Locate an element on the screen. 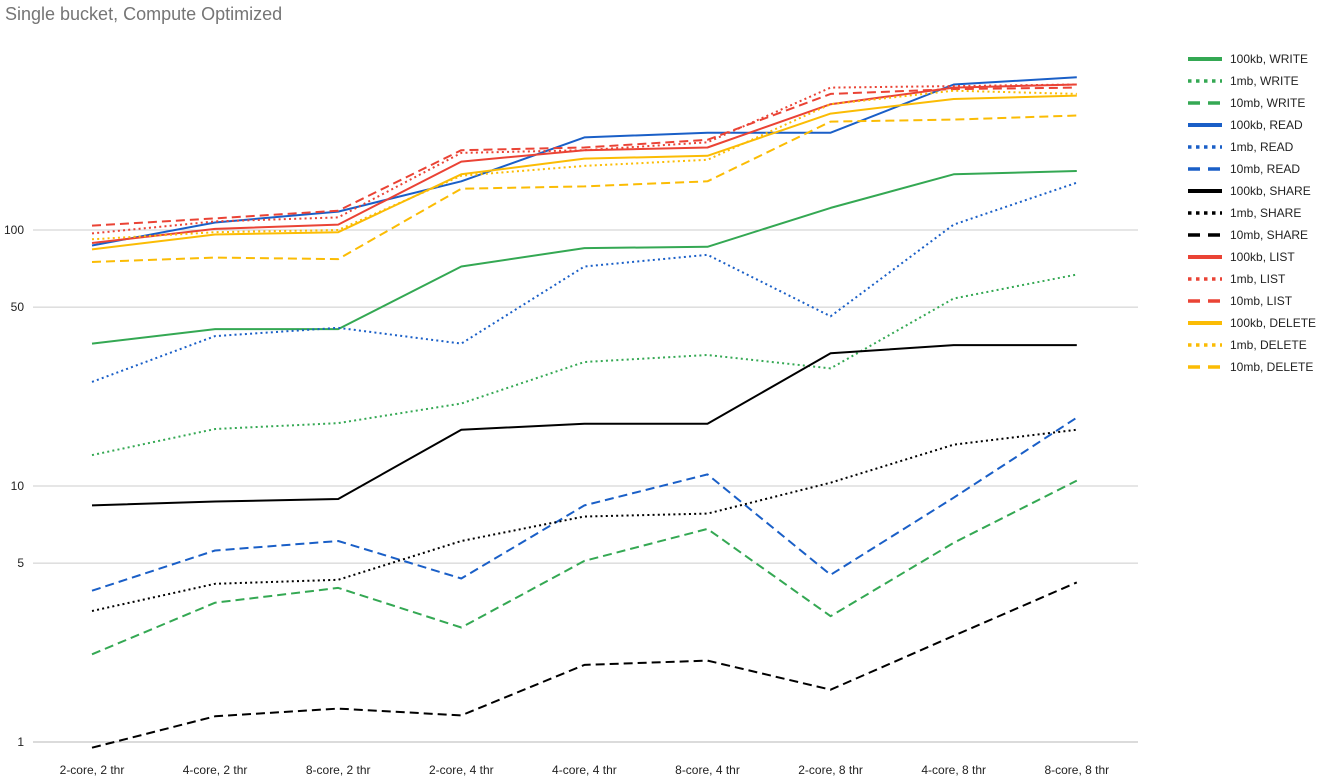 Image resolution: width=1321 pixels, height=781 pixels. legend-label: 10mb, SHARE is located at coordinates (1269, 235).